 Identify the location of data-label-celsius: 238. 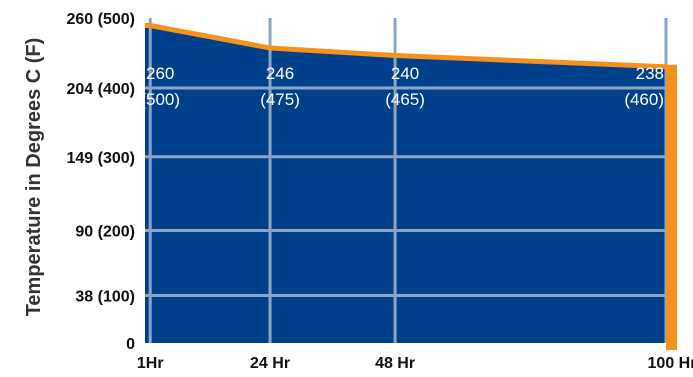
(650, 73).